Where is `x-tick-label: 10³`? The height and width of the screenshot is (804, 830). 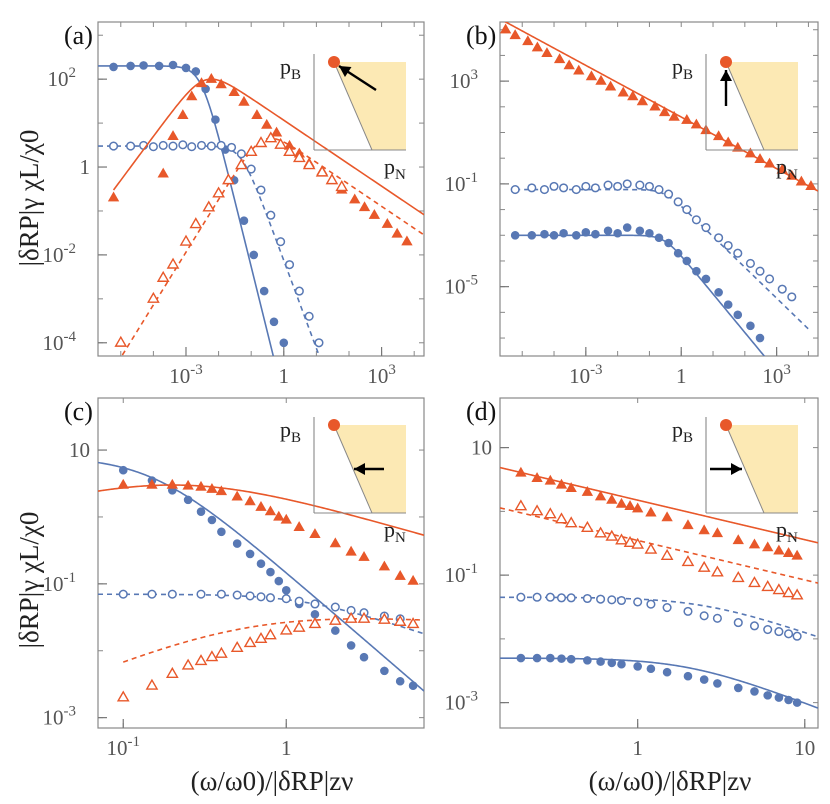 x-tick-label: 10³ is located at coordinates (381, 375).